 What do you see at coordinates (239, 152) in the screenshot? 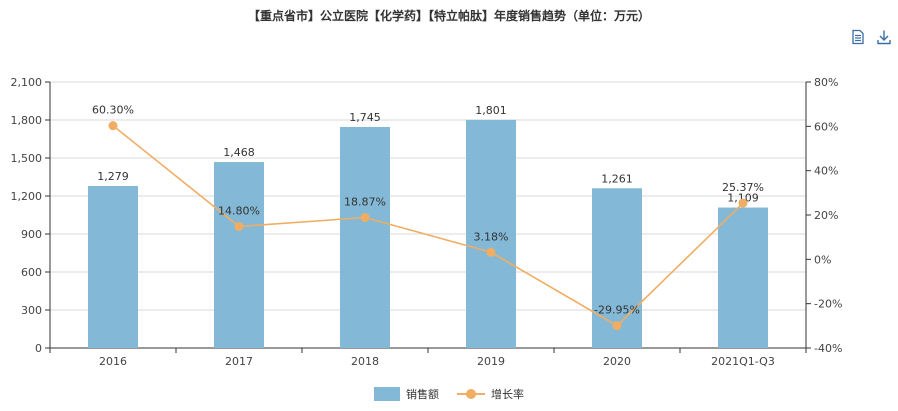
I see `bar-value-label: 1,468` at bounding box center [239, 152].